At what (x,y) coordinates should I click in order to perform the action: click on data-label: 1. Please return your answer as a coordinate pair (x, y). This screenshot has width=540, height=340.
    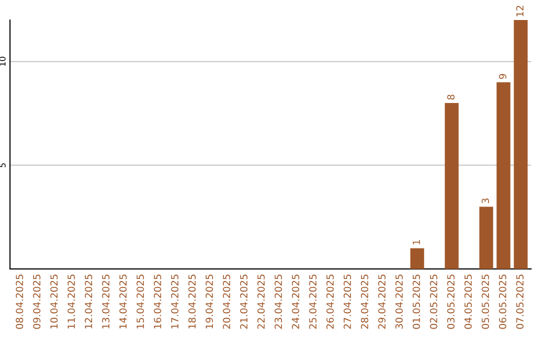
    Looking at the image, I should click on (416, 242).